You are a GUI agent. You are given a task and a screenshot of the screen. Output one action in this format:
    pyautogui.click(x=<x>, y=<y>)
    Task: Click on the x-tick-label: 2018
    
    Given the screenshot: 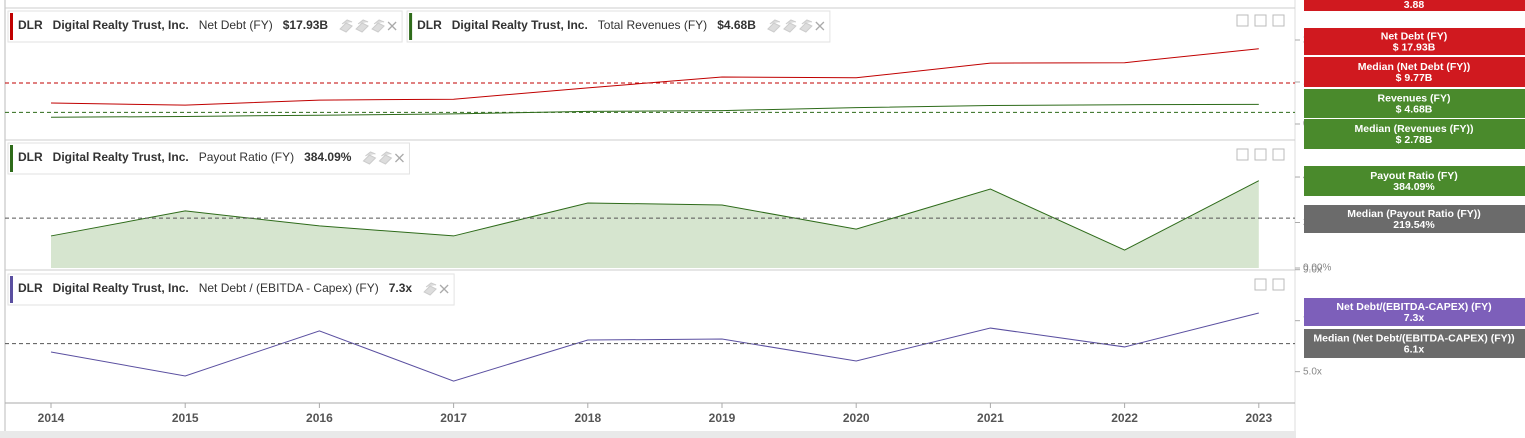 What is the action you would take?
    pyautogui.click(x=587, y=418)
    